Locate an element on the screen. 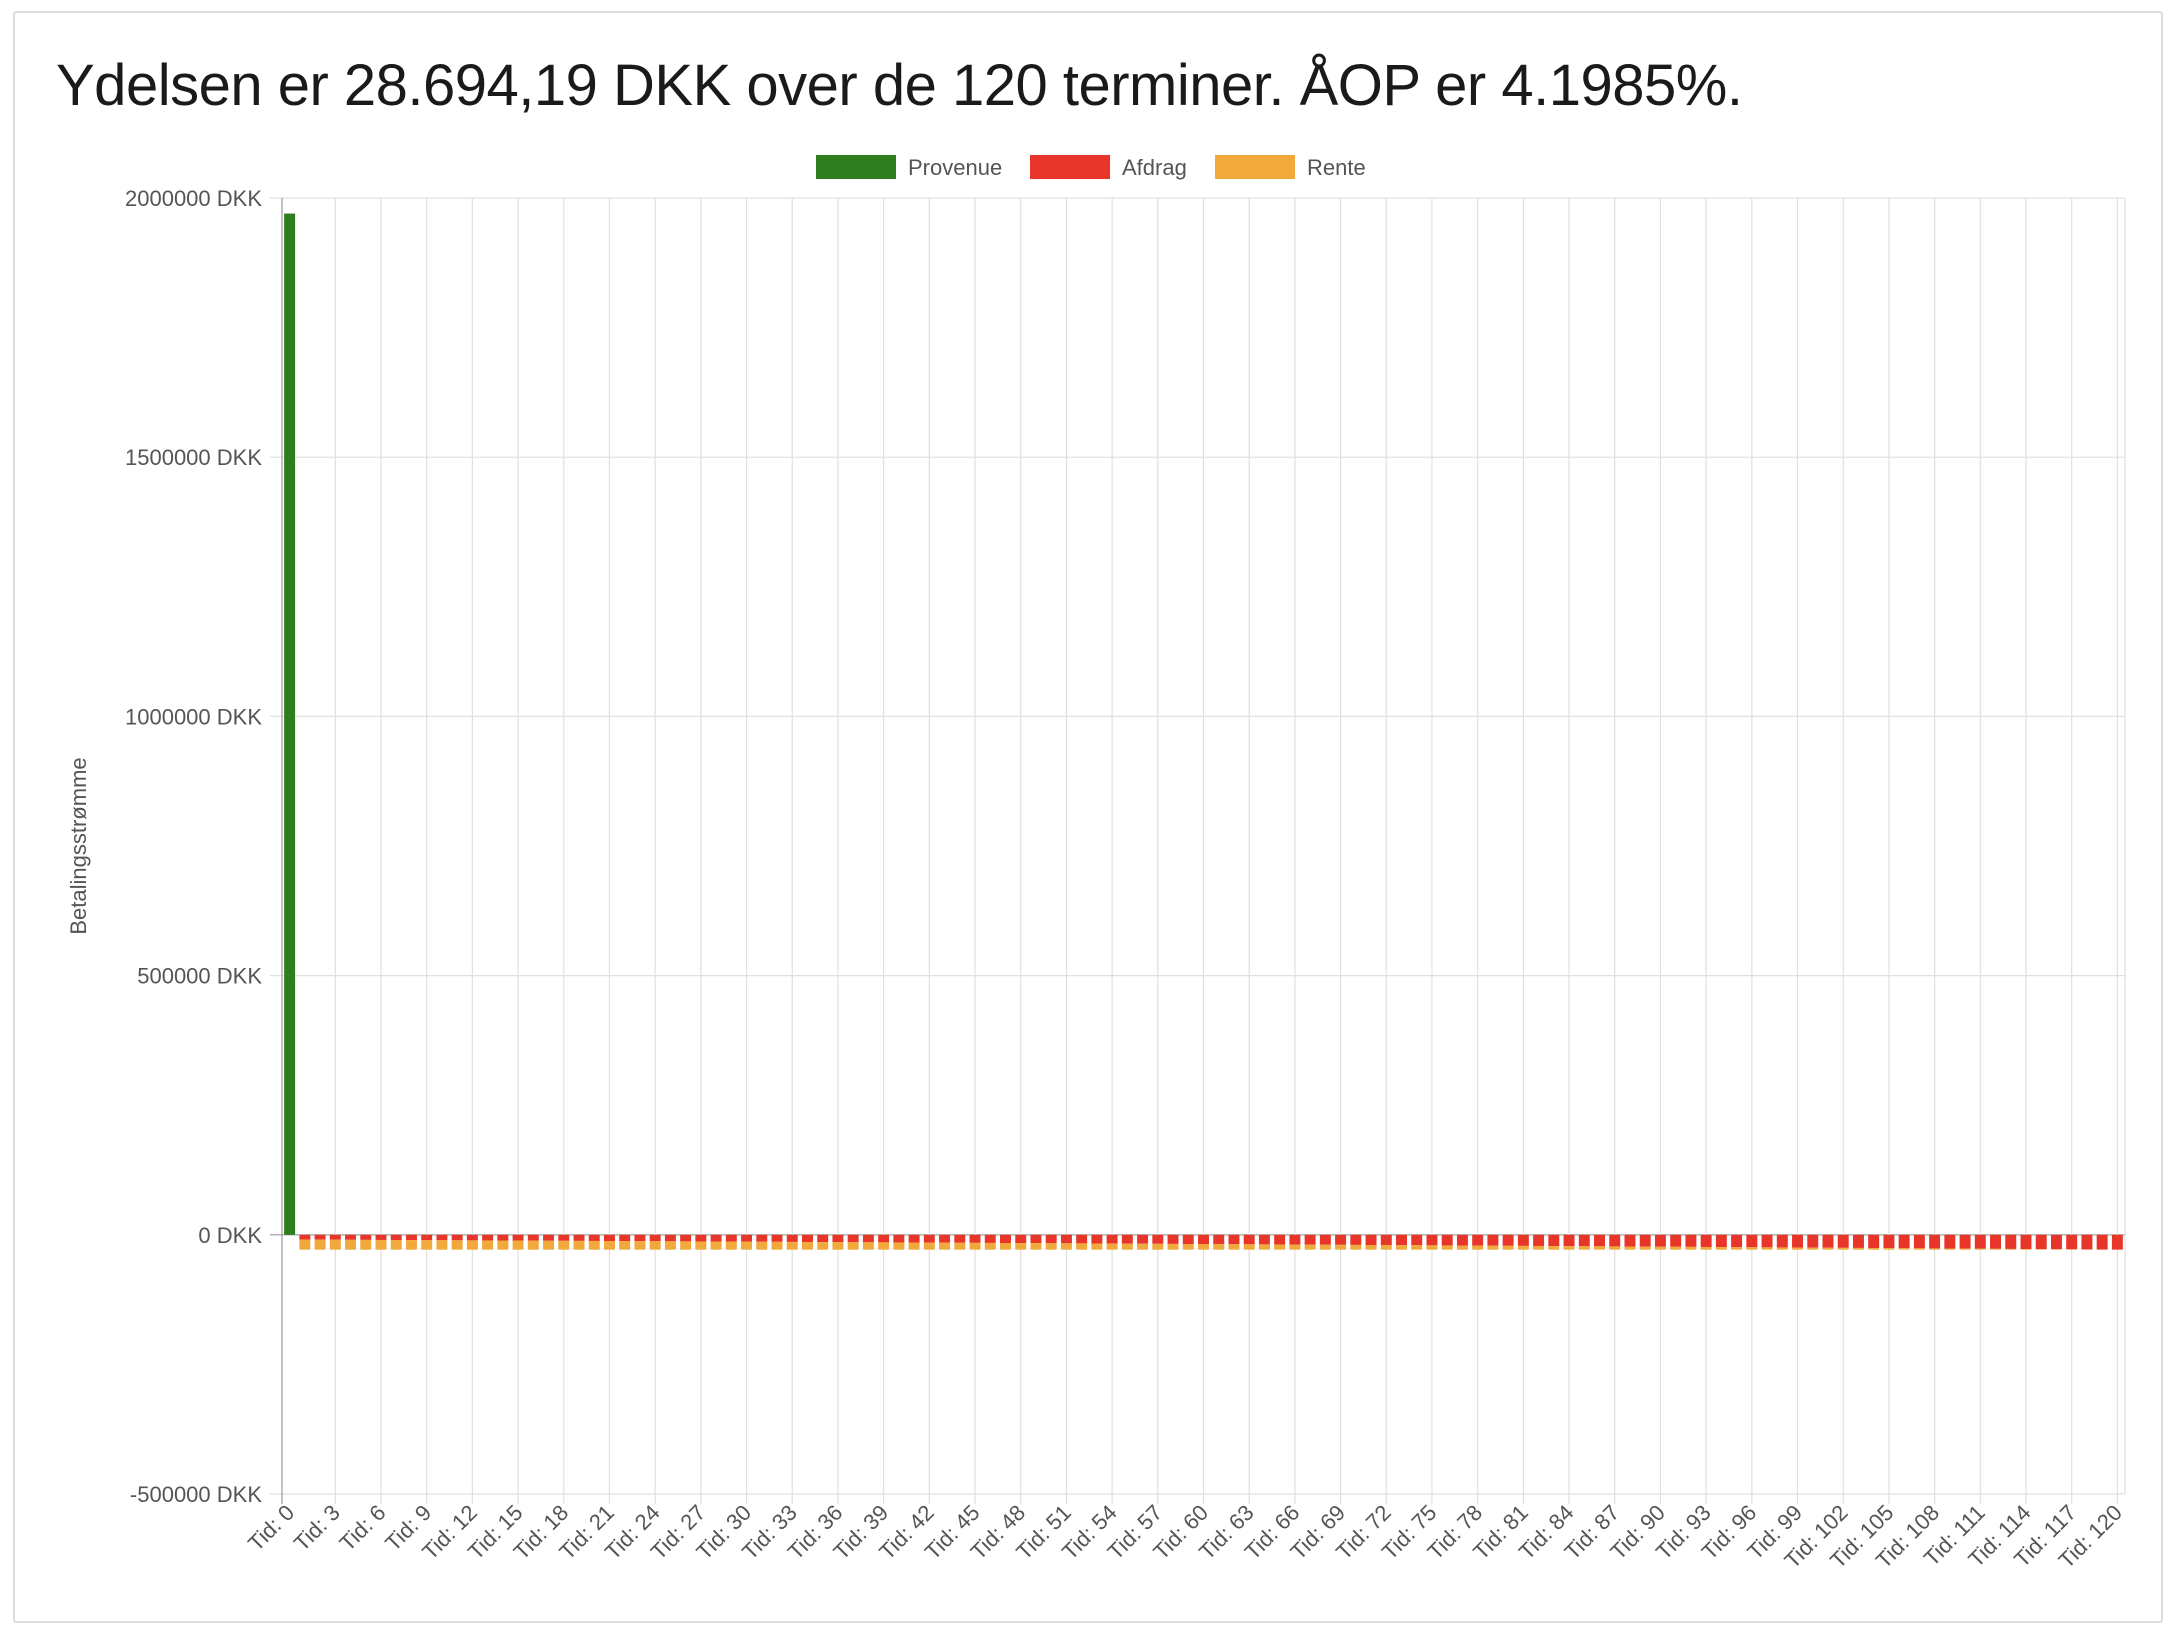  legend-label-afdrag: Afdrag is located at coordinates (1154, 167).